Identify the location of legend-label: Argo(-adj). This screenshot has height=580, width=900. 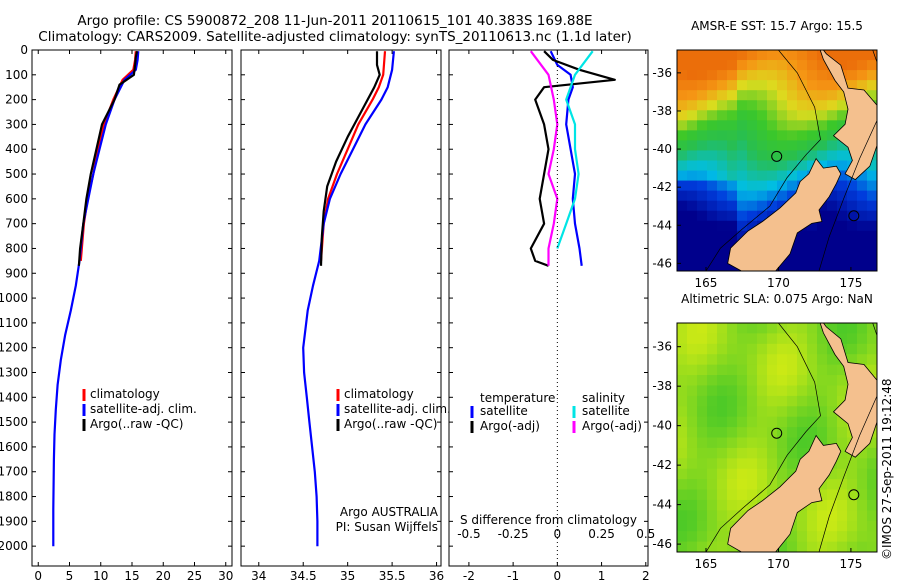
(612, 426).